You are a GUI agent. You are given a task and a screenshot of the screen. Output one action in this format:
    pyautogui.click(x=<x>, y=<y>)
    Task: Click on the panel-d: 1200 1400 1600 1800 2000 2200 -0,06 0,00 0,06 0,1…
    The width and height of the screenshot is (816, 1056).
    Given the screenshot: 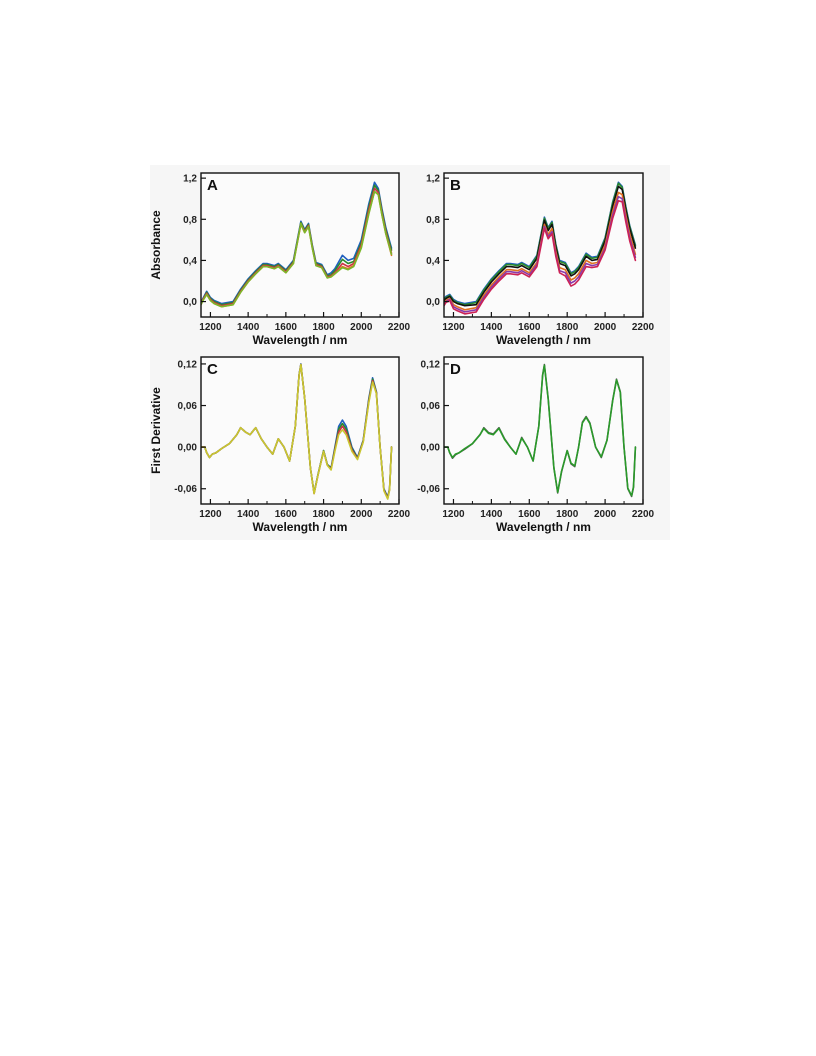 What is the action you would take?
    pyautogui.click(x=536, y=445)
    